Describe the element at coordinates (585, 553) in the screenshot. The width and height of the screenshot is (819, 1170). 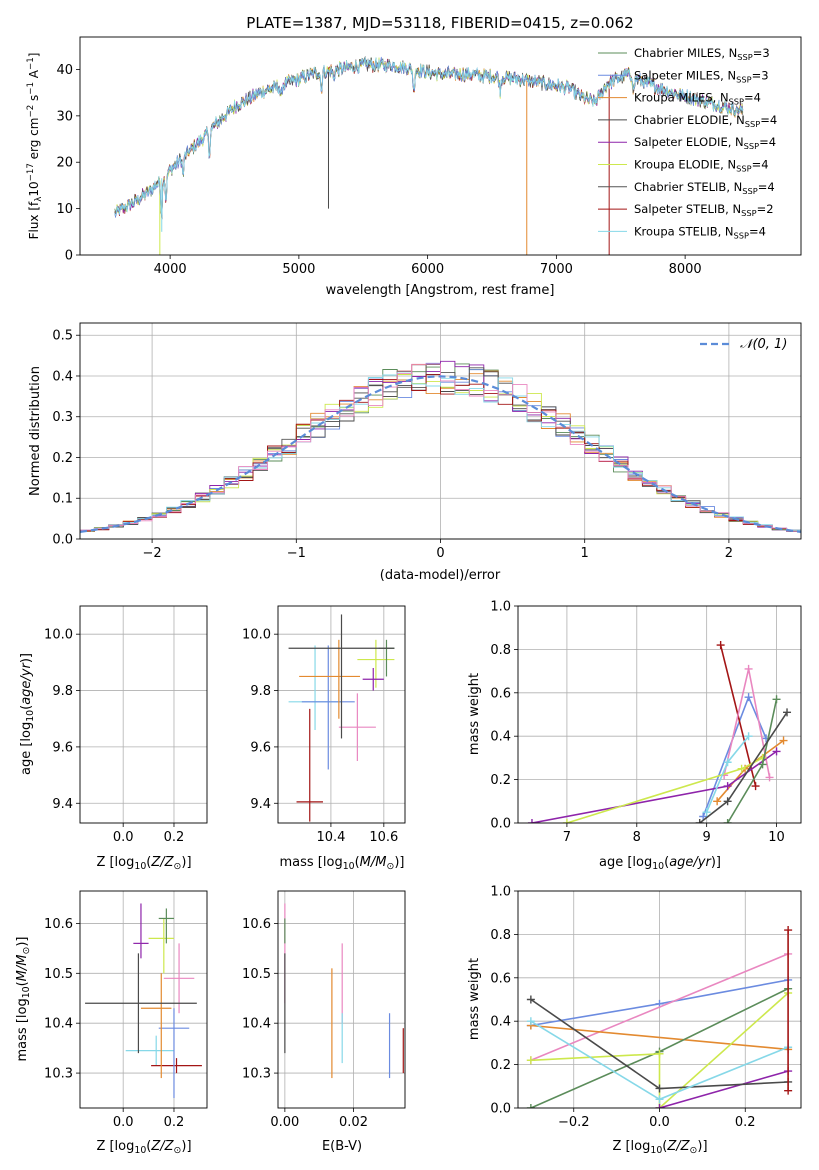
I see `x-tick-label: 1` at that location.